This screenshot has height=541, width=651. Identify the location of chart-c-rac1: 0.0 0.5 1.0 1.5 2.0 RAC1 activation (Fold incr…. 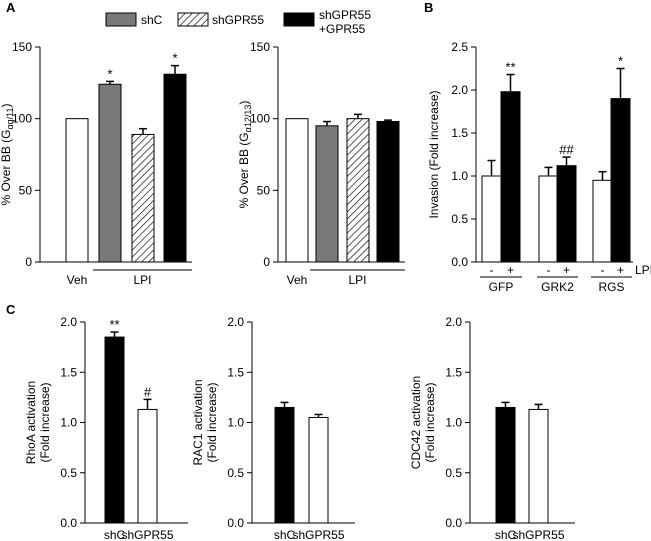
(273, 428).